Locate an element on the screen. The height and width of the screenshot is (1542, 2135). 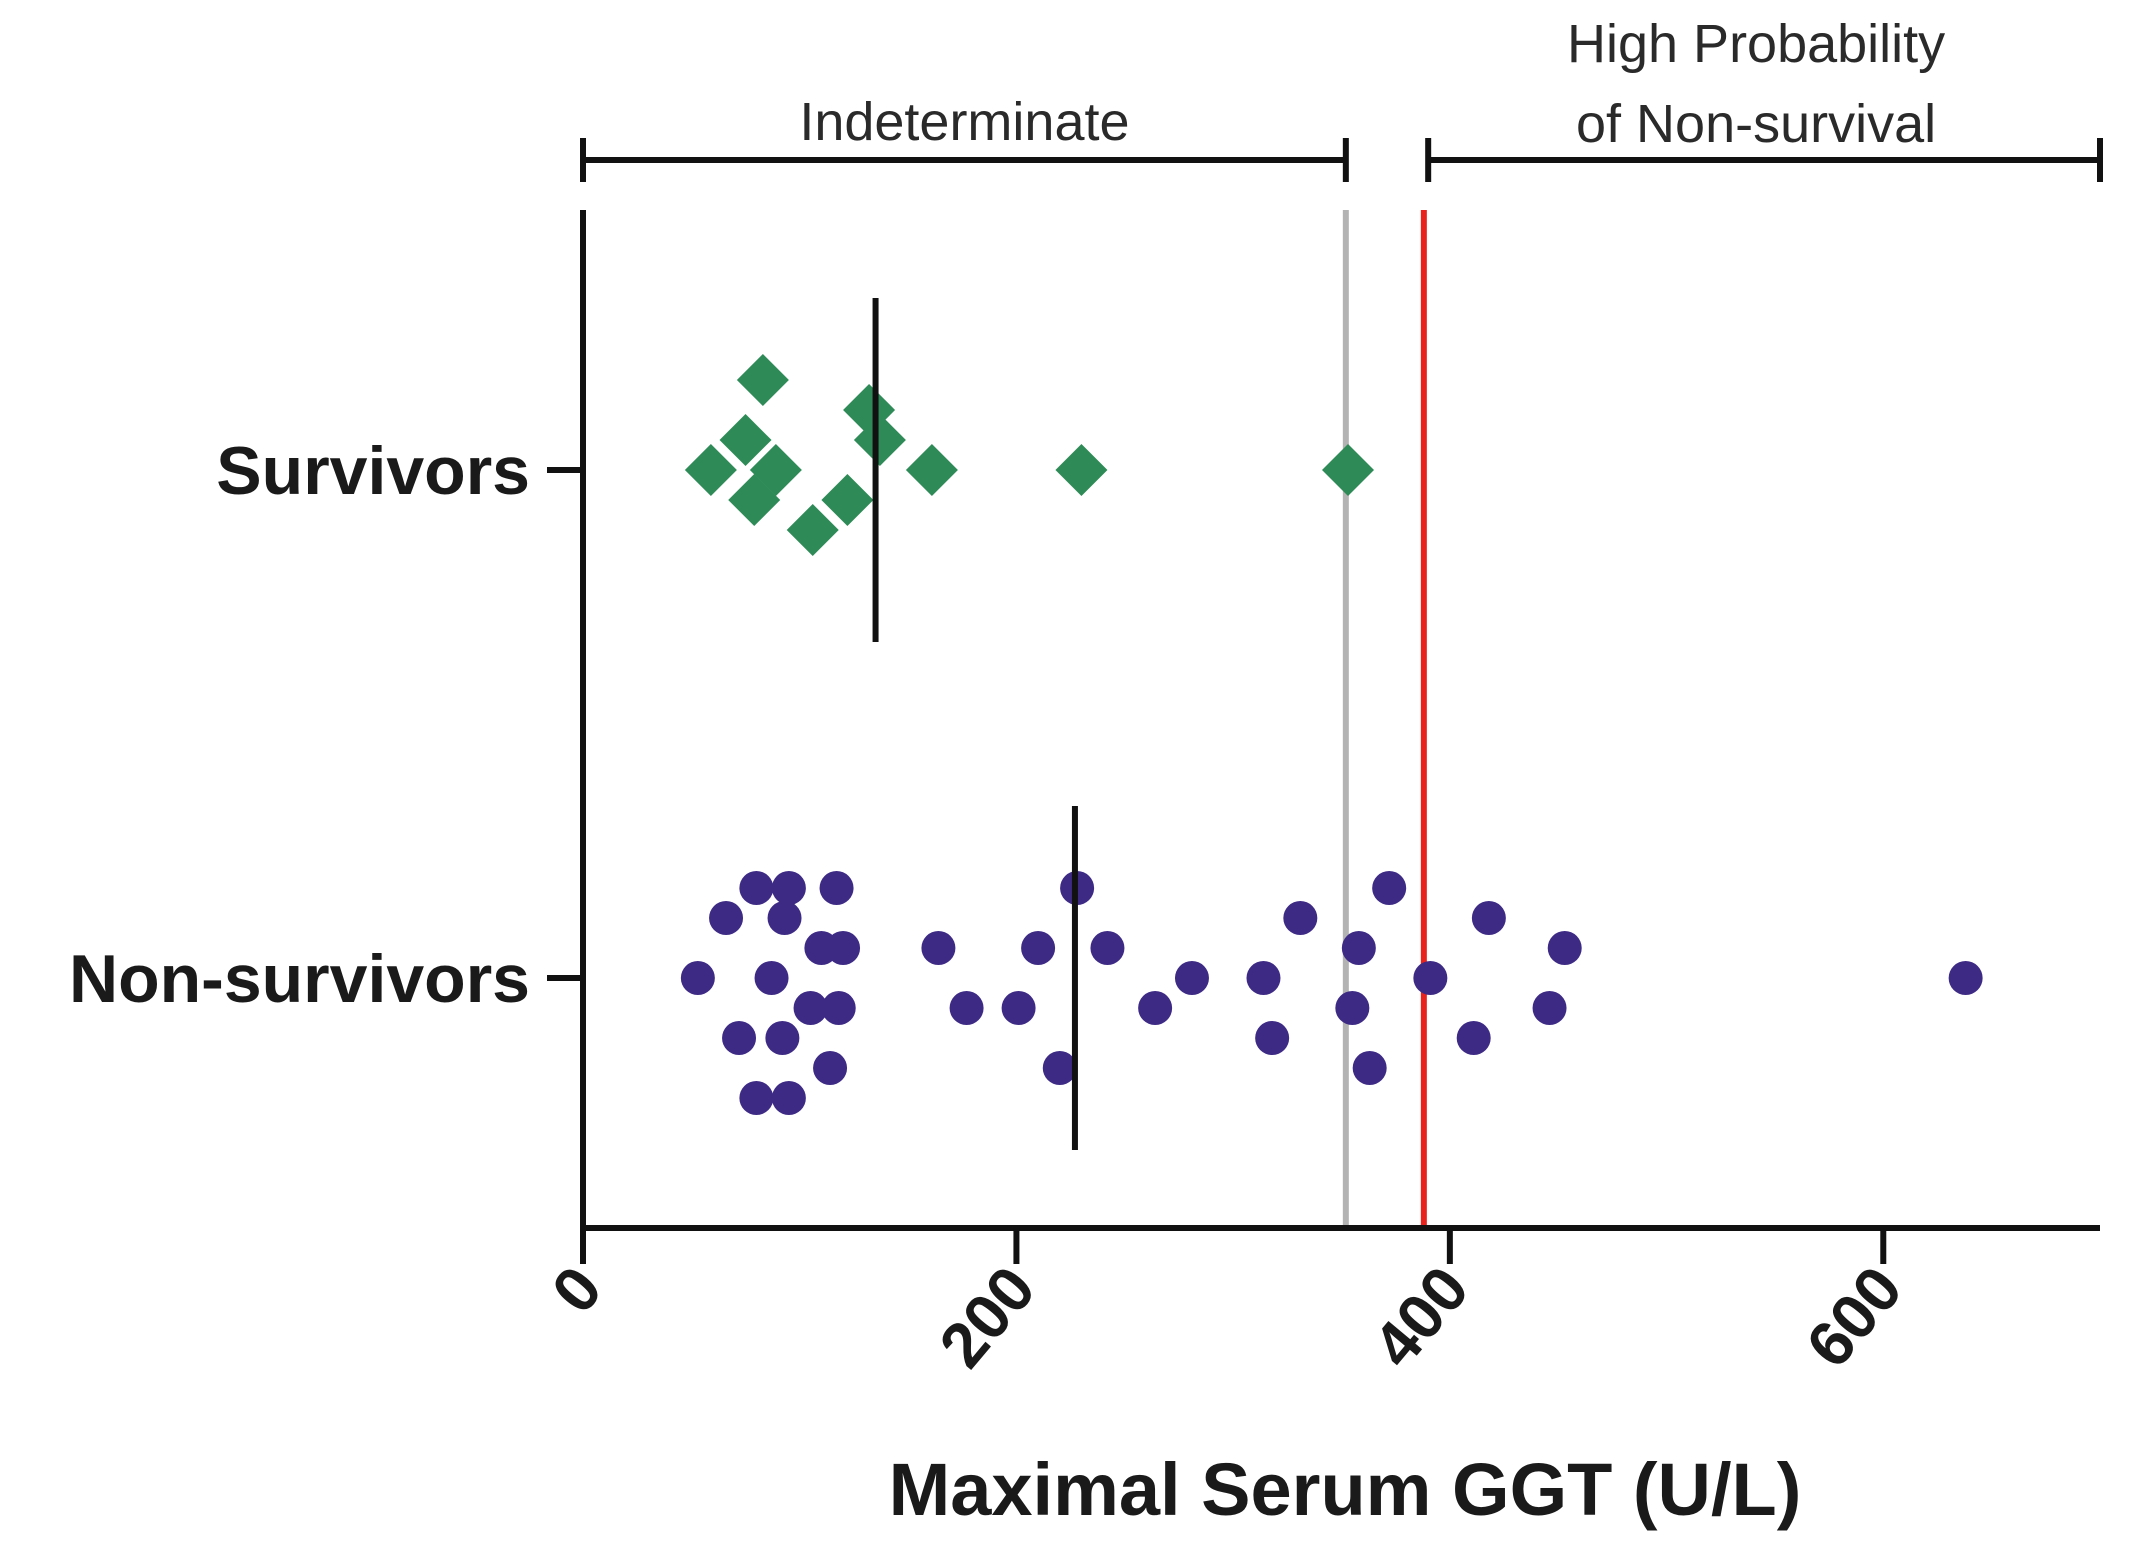
y-label-survivors: Survivors is located at coordinates (373, 471).